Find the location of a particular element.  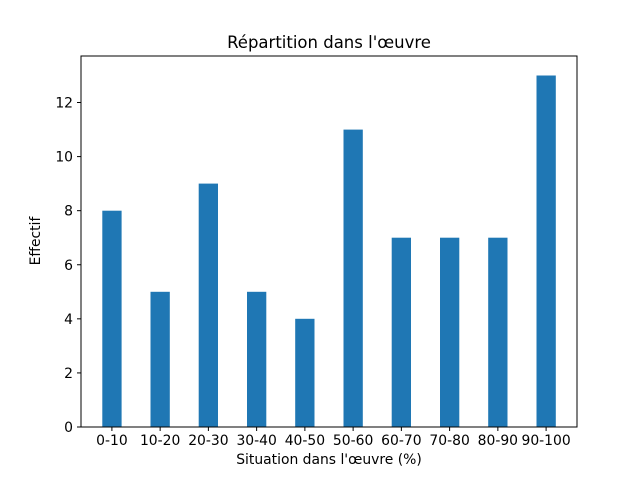

x-tick-label: 10-20 is located at coordinates (160, 441).